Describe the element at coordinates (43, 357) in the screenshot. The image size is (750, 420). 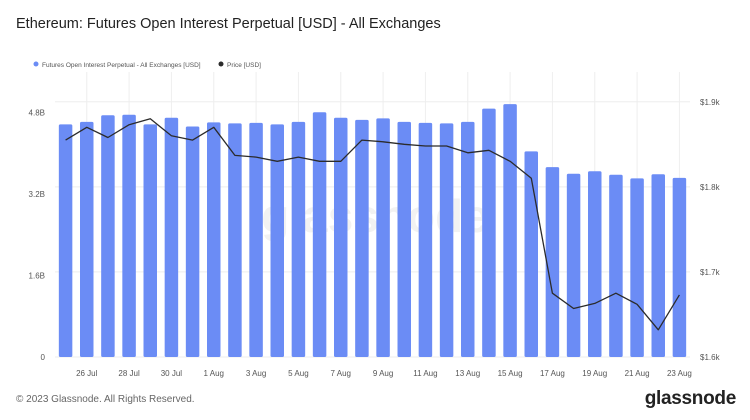
I see `y-left-tick-label: 0` at that location.